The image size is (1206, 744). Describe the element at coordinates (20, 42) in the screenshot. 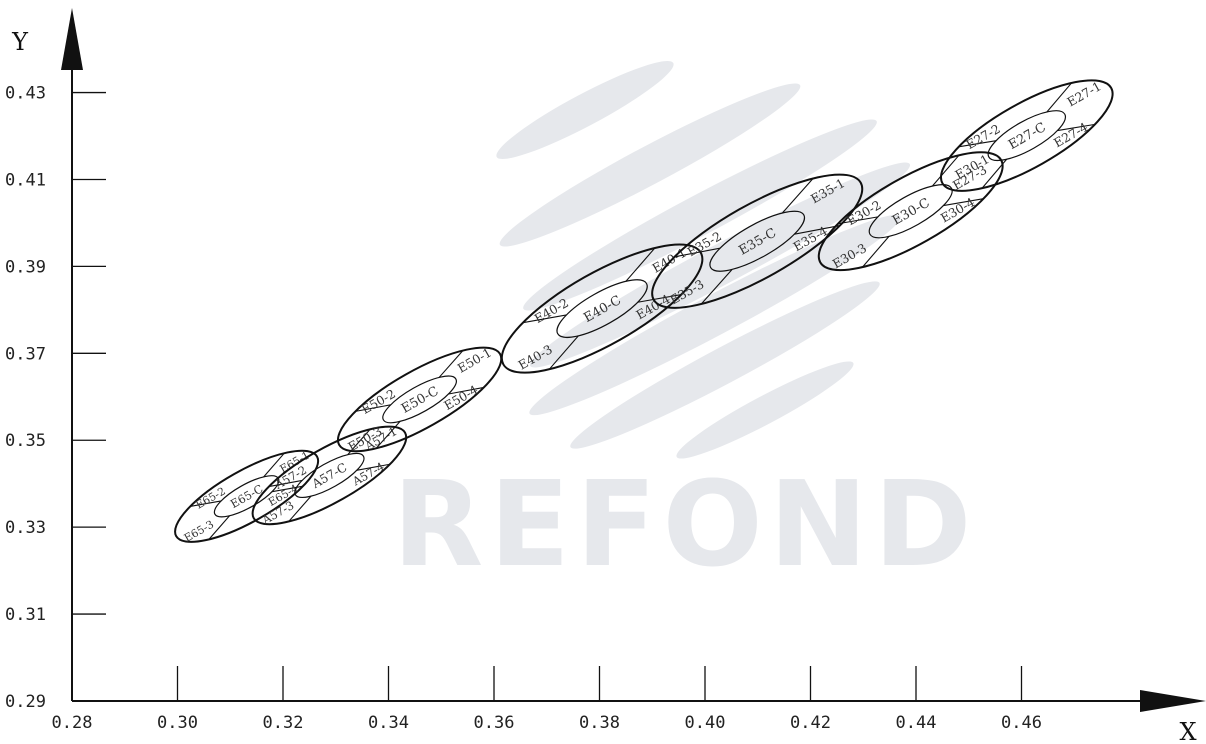

I see `y-axis-title: Y` at that location.